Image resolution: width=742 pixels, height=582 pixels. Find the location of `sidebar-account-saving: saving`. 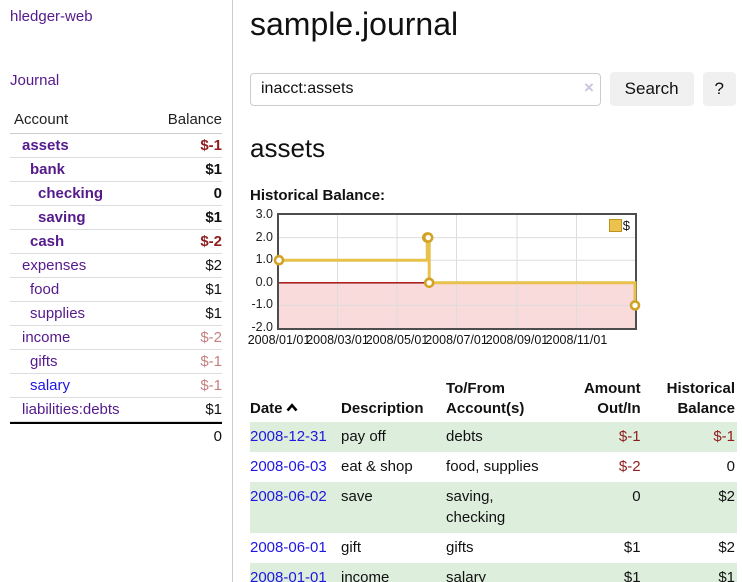

sidebar-account-saving: saving is located at coordinates (62, 217).